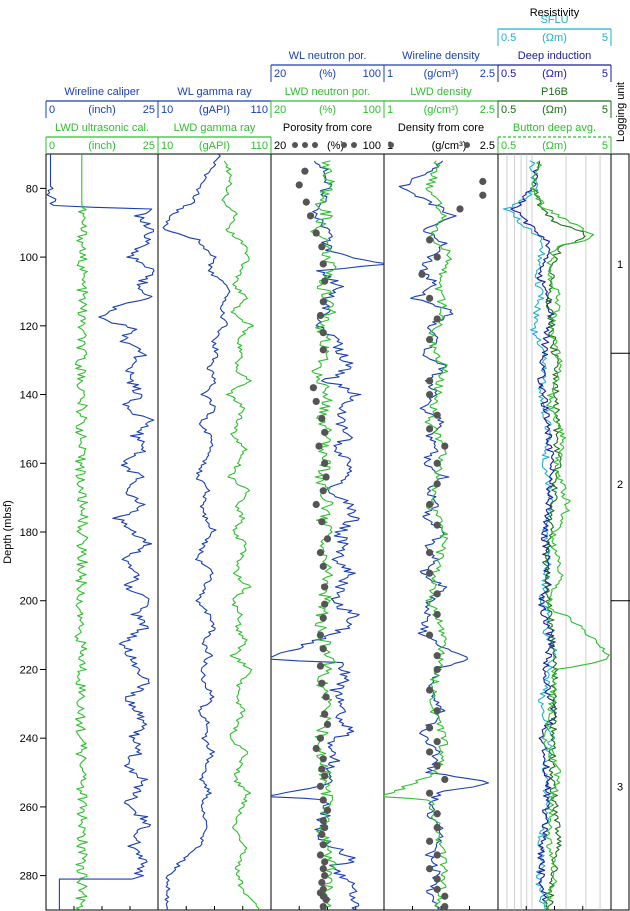 This screenshot has height=911, width=630. Describe the element at coordinates (149, 110) in the screenshot. I see `header-max-wireline-caliper: 25` at that location.